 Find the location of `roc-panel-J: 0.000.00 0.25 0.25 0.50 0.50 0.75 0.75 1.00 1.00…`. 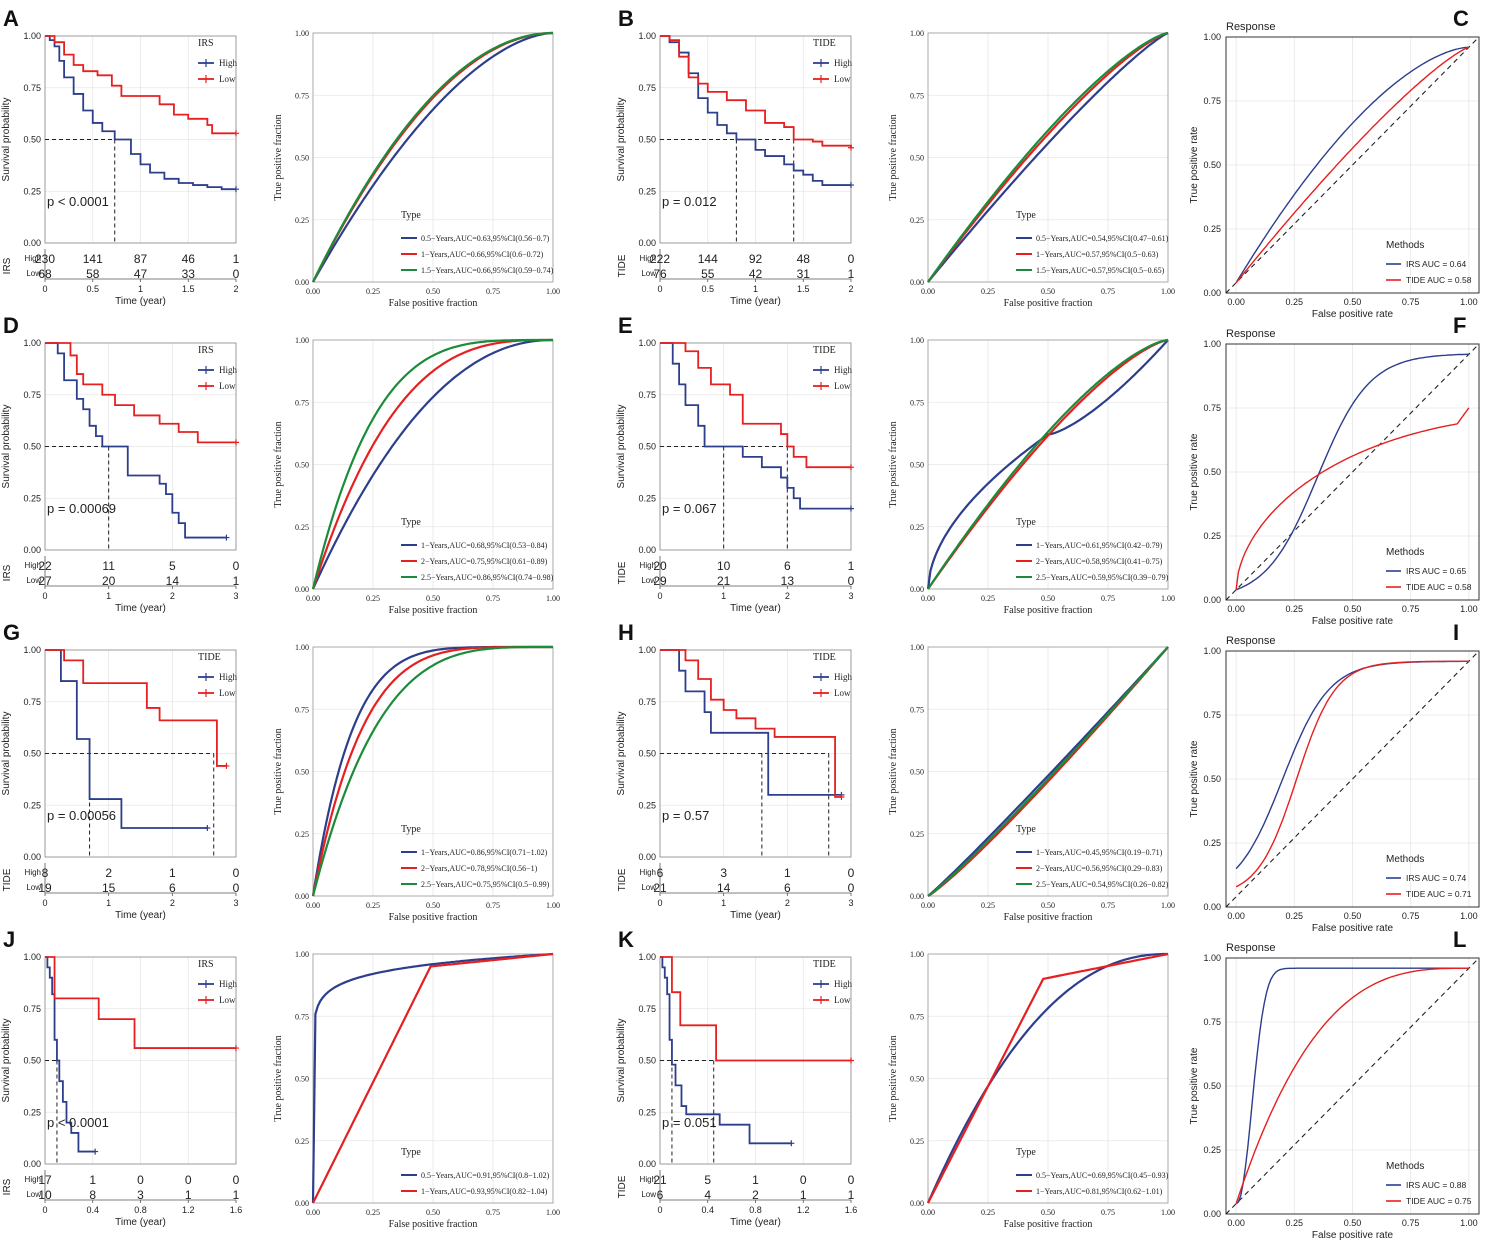

roc-panel-J: 0.000.00 0.25 0.25 0.50 0.50 0.75 0.75 1.00 1.00… is located at coordinates (416, 1090).